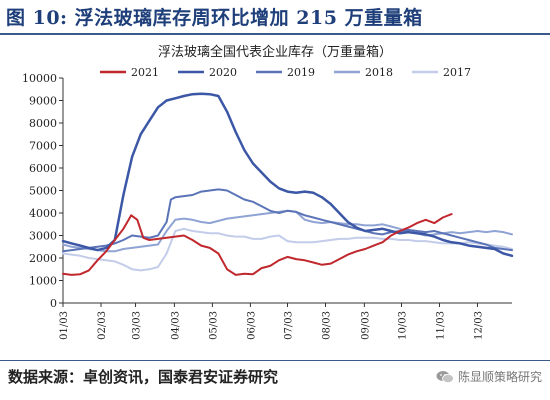 The image size is (550, 400). Describe the element at coordinates (43, 191) in the screenshot. I see `y-tick-label: 5000` at that location.